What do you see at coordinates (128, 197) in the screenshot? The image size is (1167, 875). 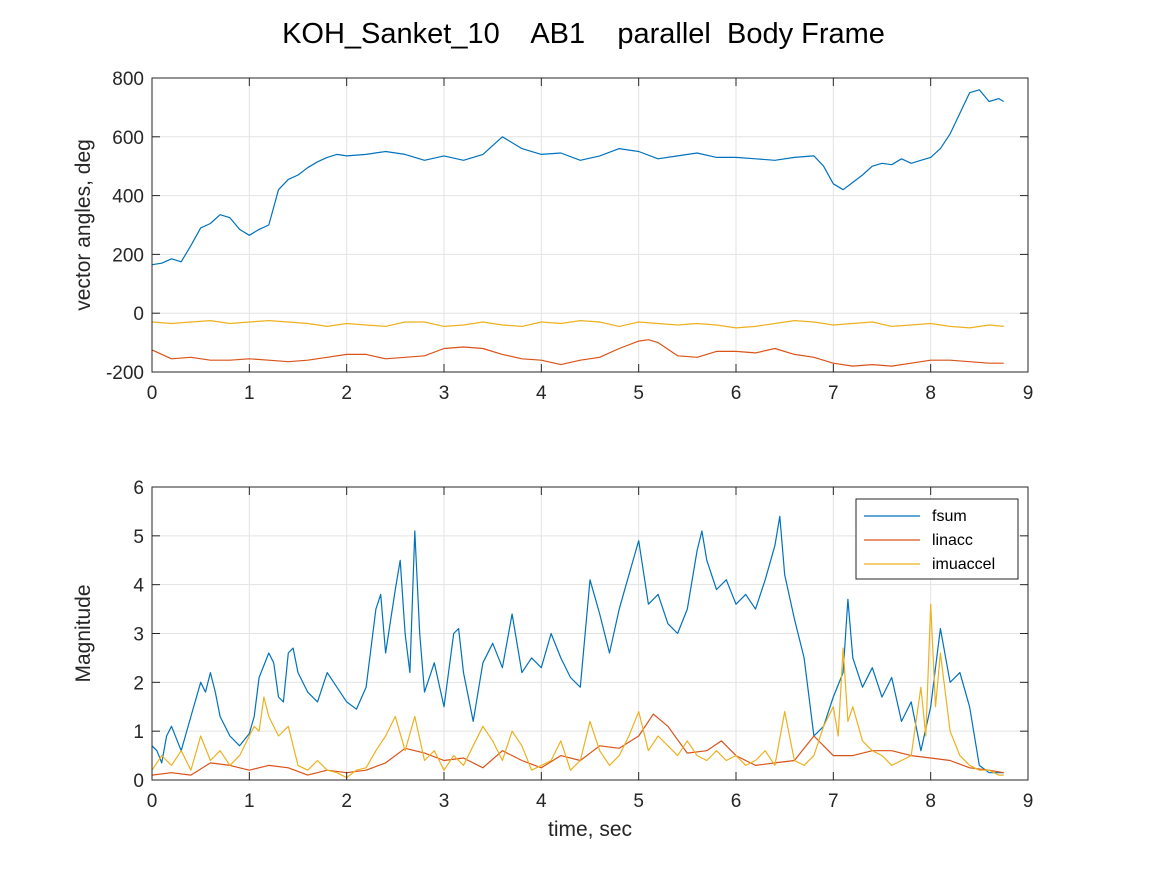 I see `y-tick-label: 400` at bounding box center [128, 197].